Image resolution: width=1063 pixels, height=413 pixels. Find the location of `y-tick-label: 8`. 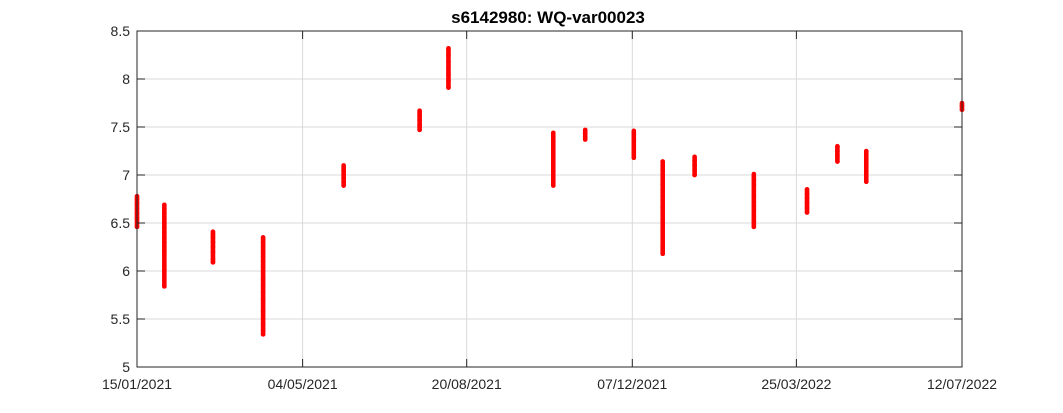

y-tick-label: 8 is located at coordinates (126, 79).